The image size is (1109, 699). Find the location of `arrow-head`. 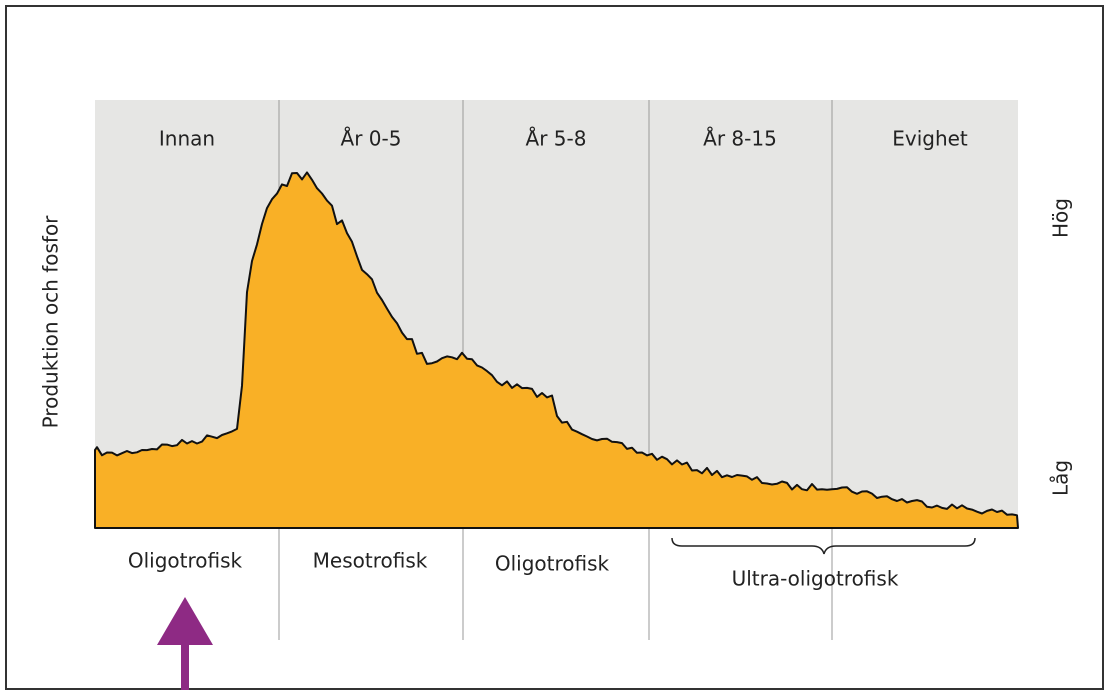

arrow-head is located at coordinates (185, 621).